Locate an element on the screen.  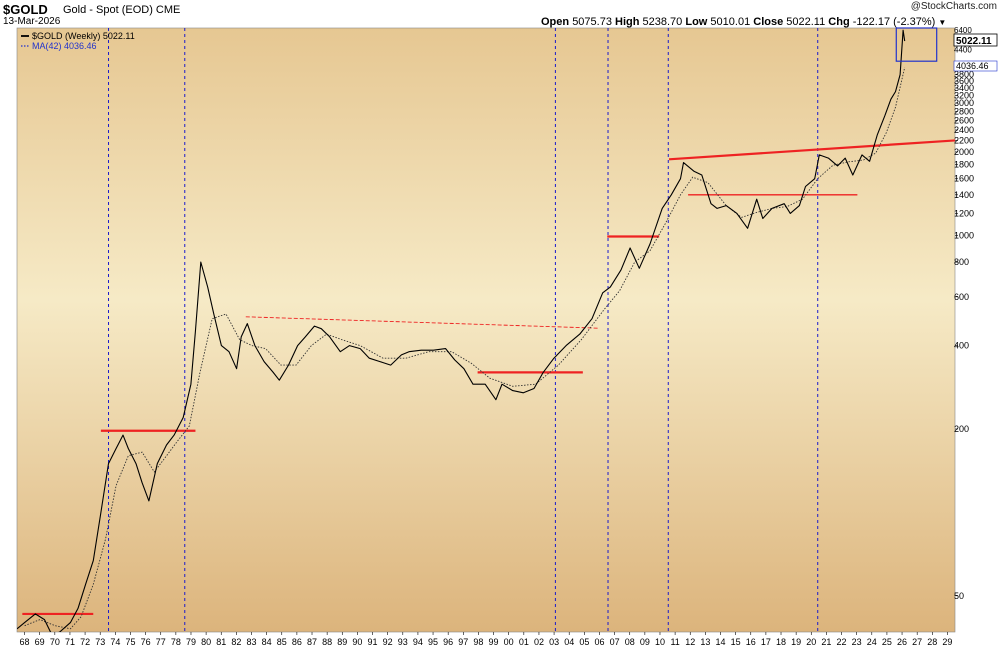
x-tick-label: 88 is located at coordinates (327, 642).